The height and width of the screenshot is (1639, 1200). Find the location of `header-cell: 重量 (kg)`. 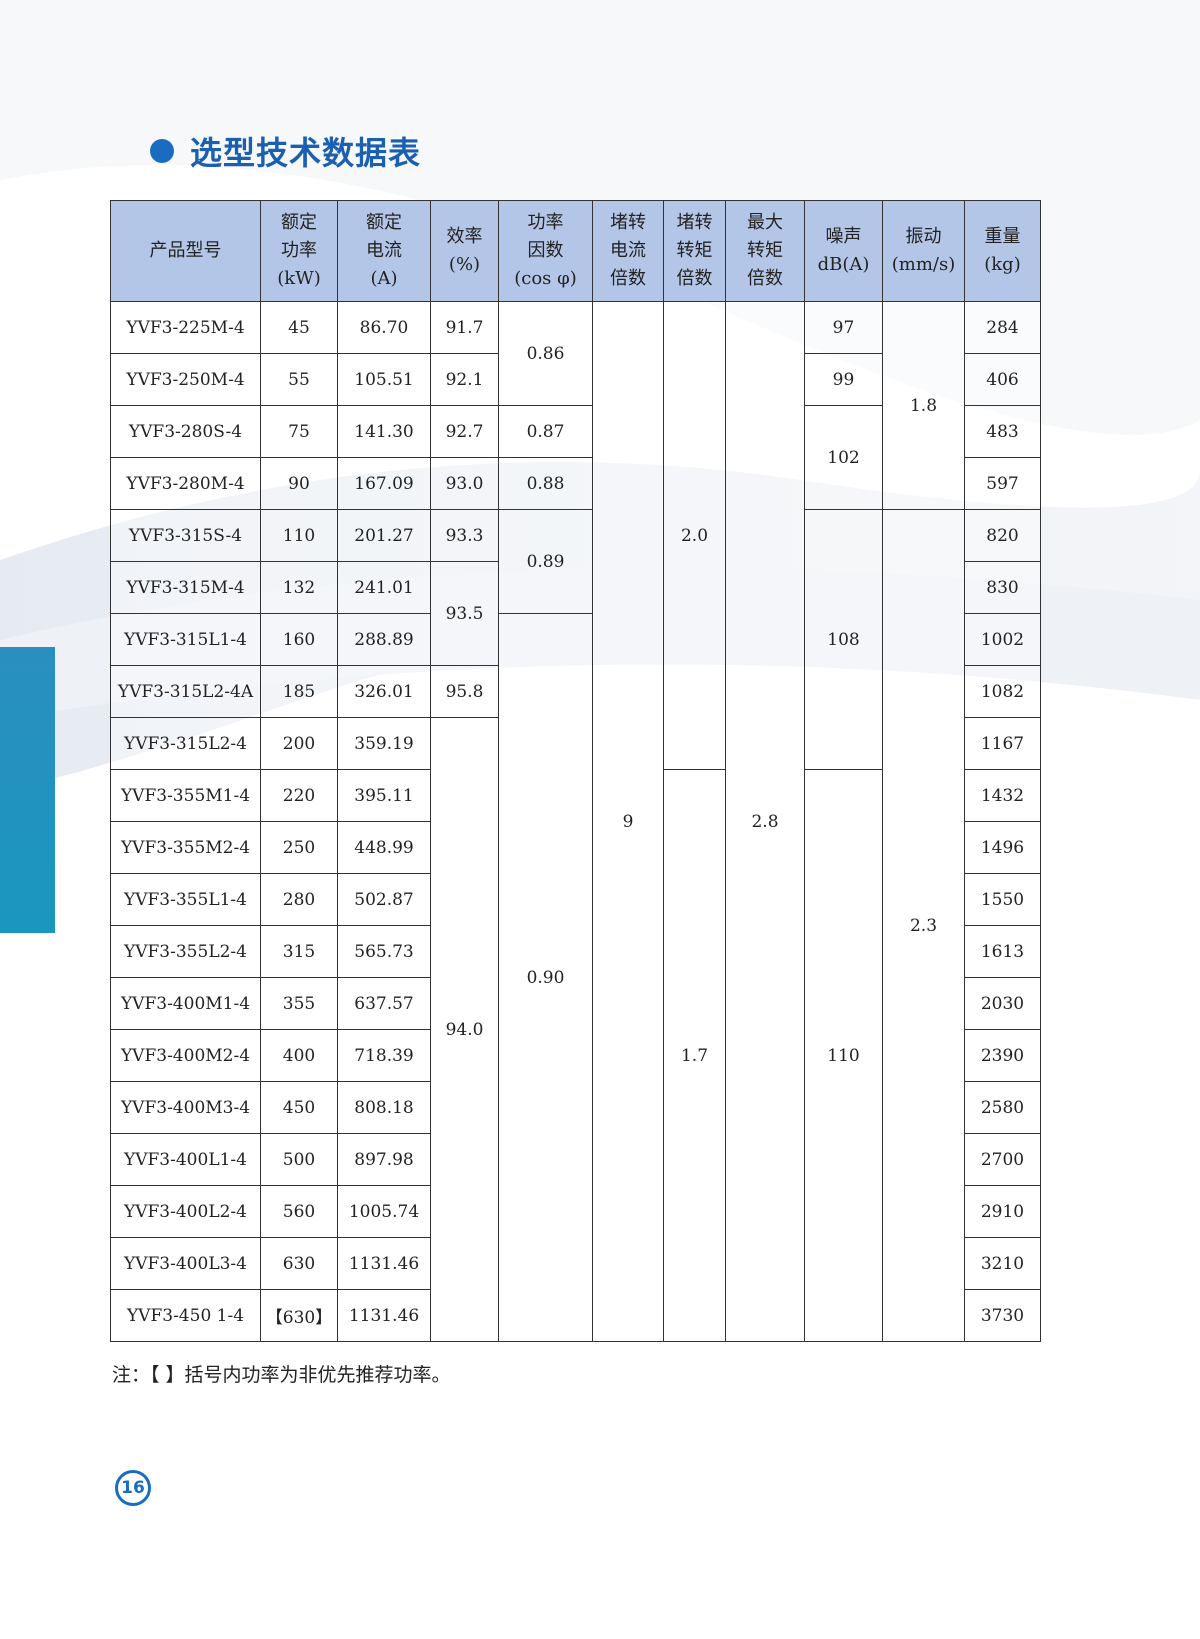

header-cell: 重量 (kg) is located at coordinates (1002, 251).